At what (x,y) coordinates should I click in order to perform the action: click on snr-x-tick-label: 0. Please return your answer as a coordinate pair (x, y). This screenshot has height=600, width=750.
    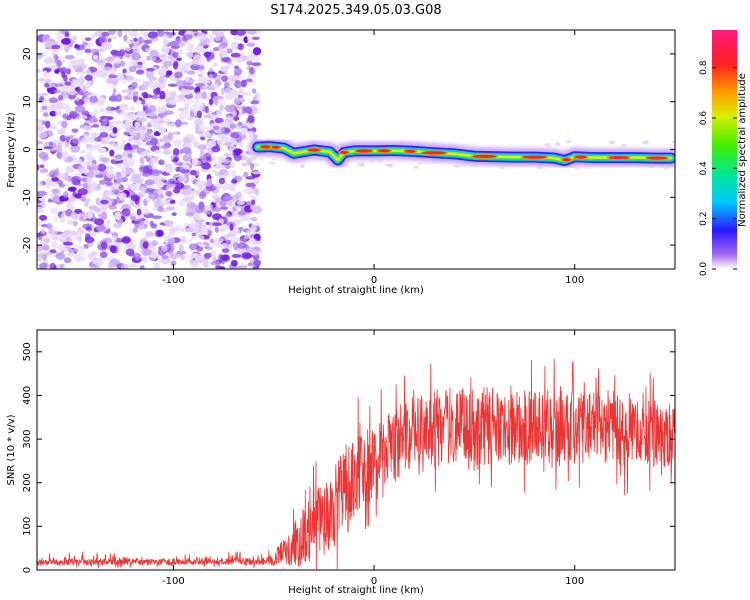
    Looking at the image, I should click on (374, 581).